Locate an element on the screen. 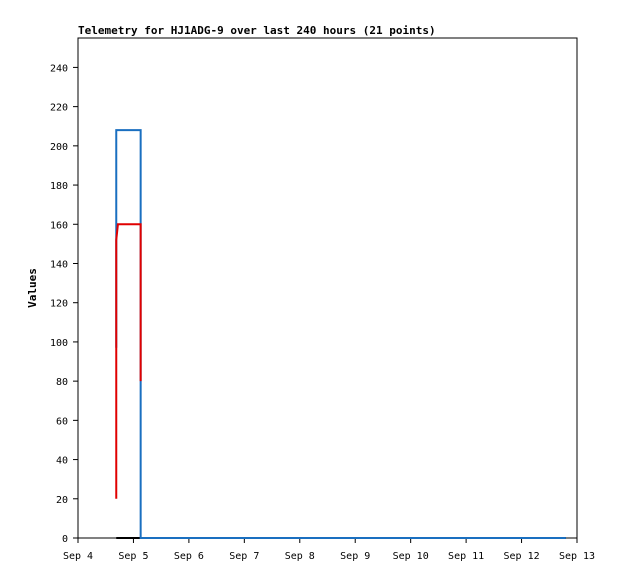 The height and width of the screenshot is (579, 618). y-tick-label: 0 is located at coordinates (65, 539).